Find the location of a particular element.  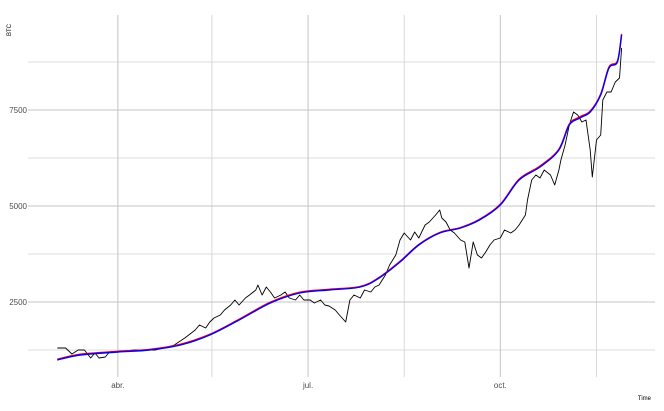

y-tick-label: 7500 is located at coordinates (18, 110).